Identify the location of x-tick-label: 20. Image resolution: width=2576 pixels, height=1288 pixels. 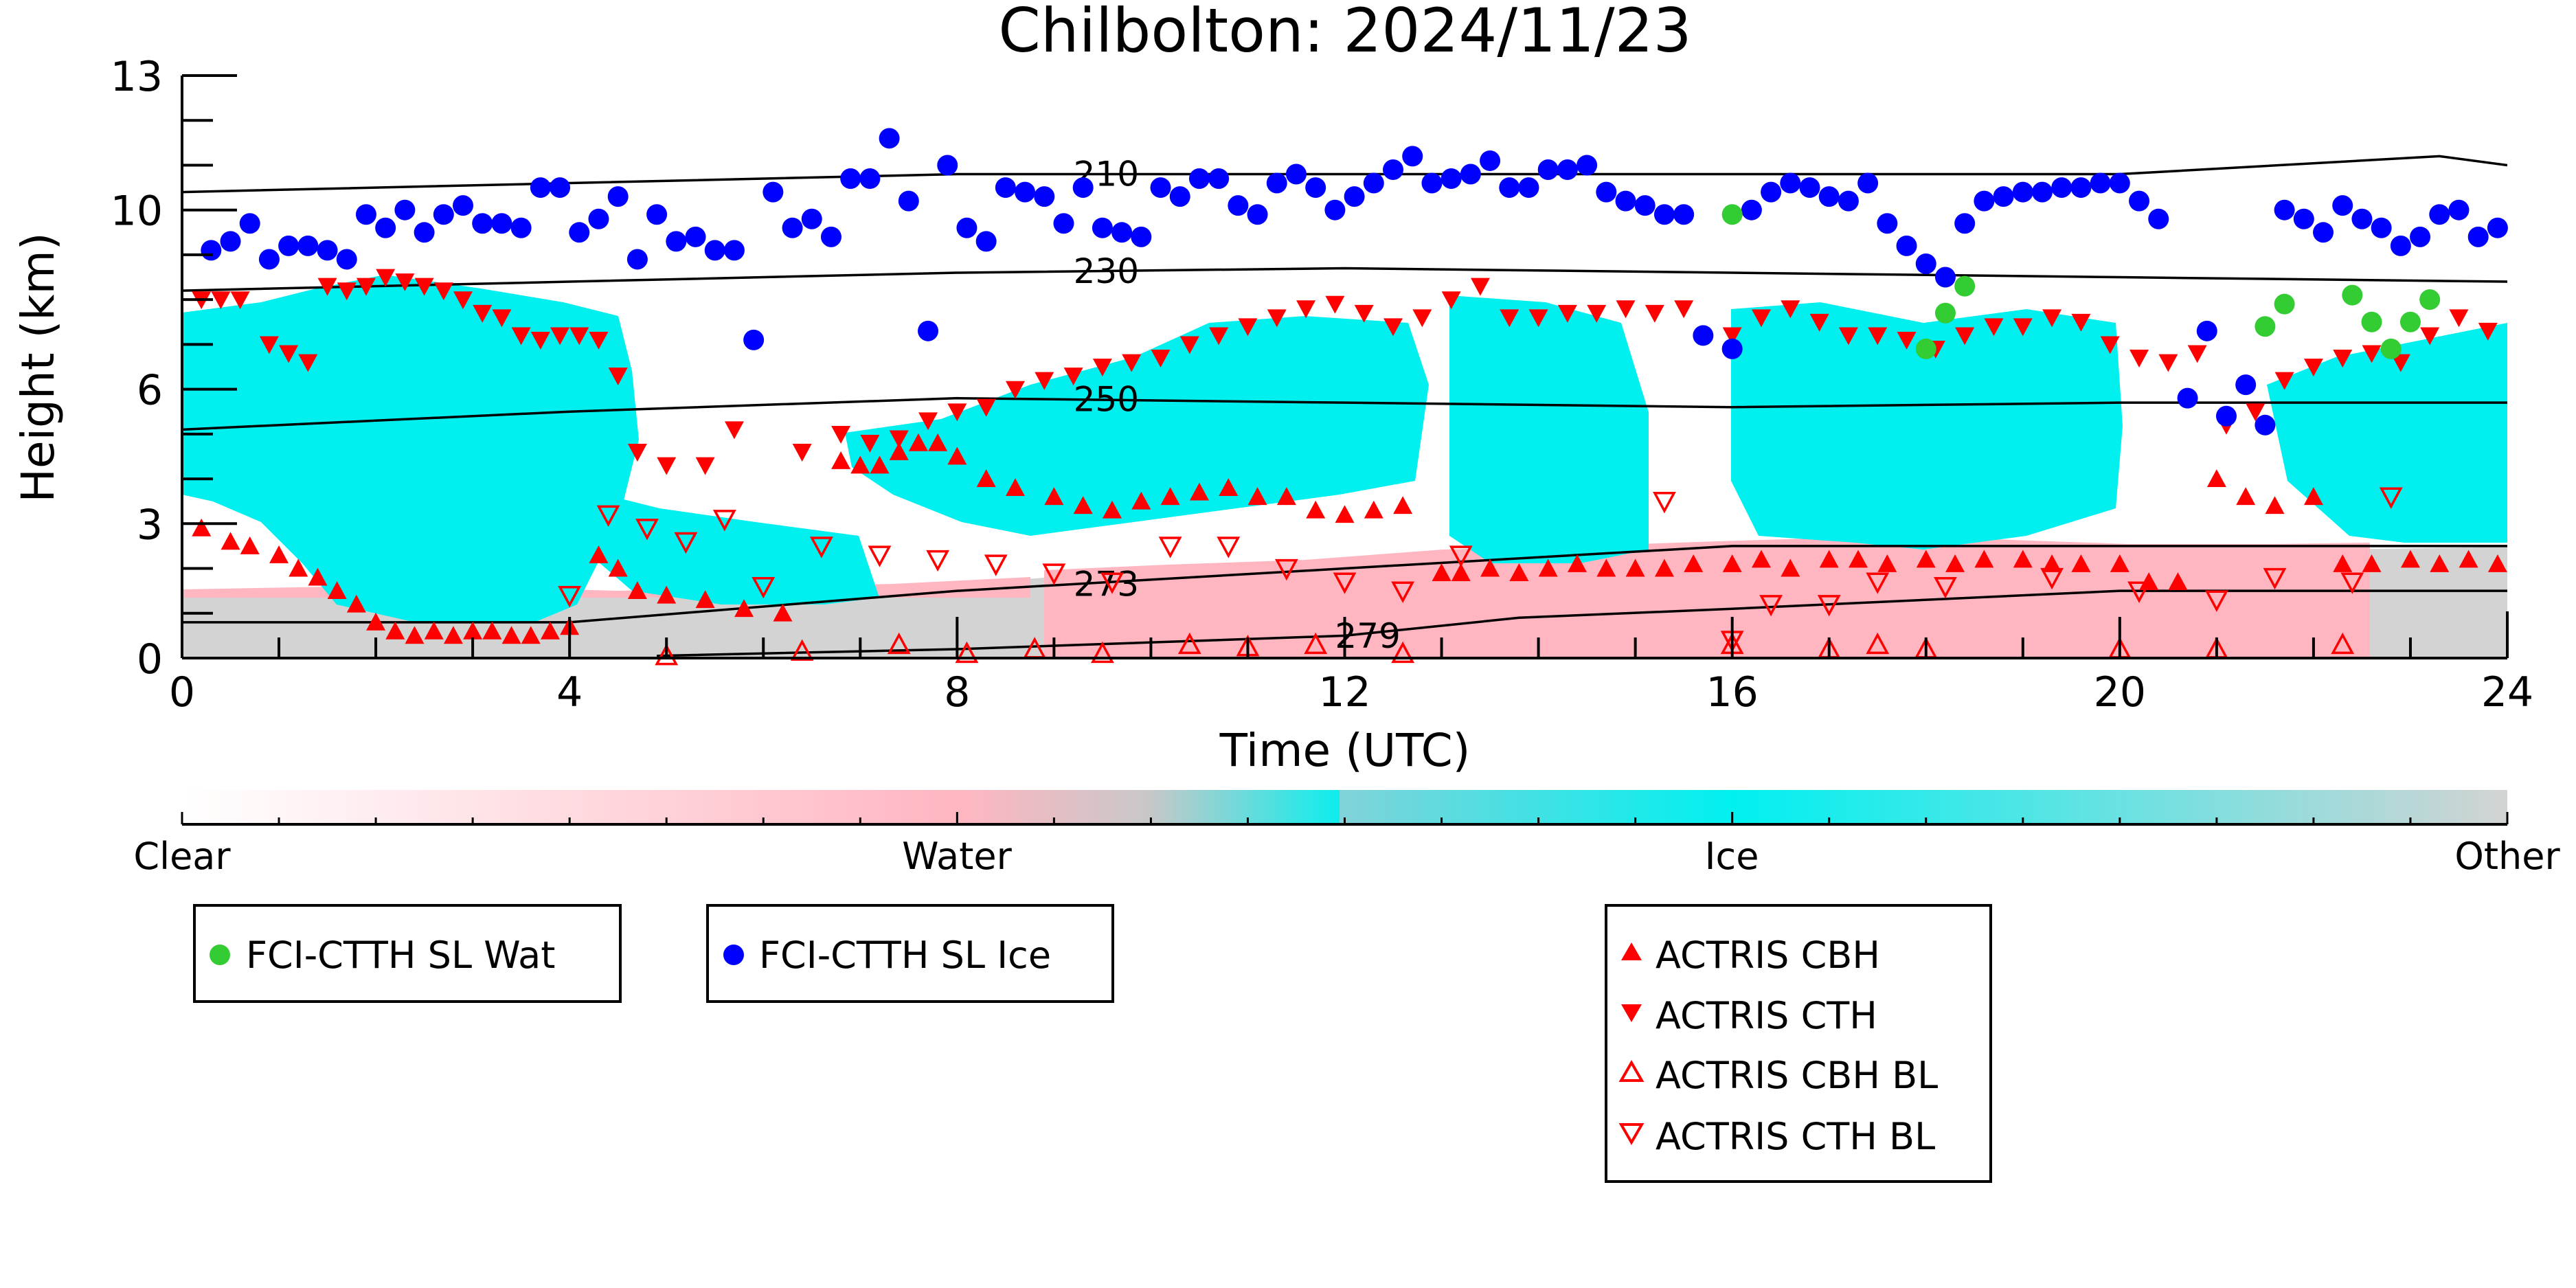
(2120, 692).